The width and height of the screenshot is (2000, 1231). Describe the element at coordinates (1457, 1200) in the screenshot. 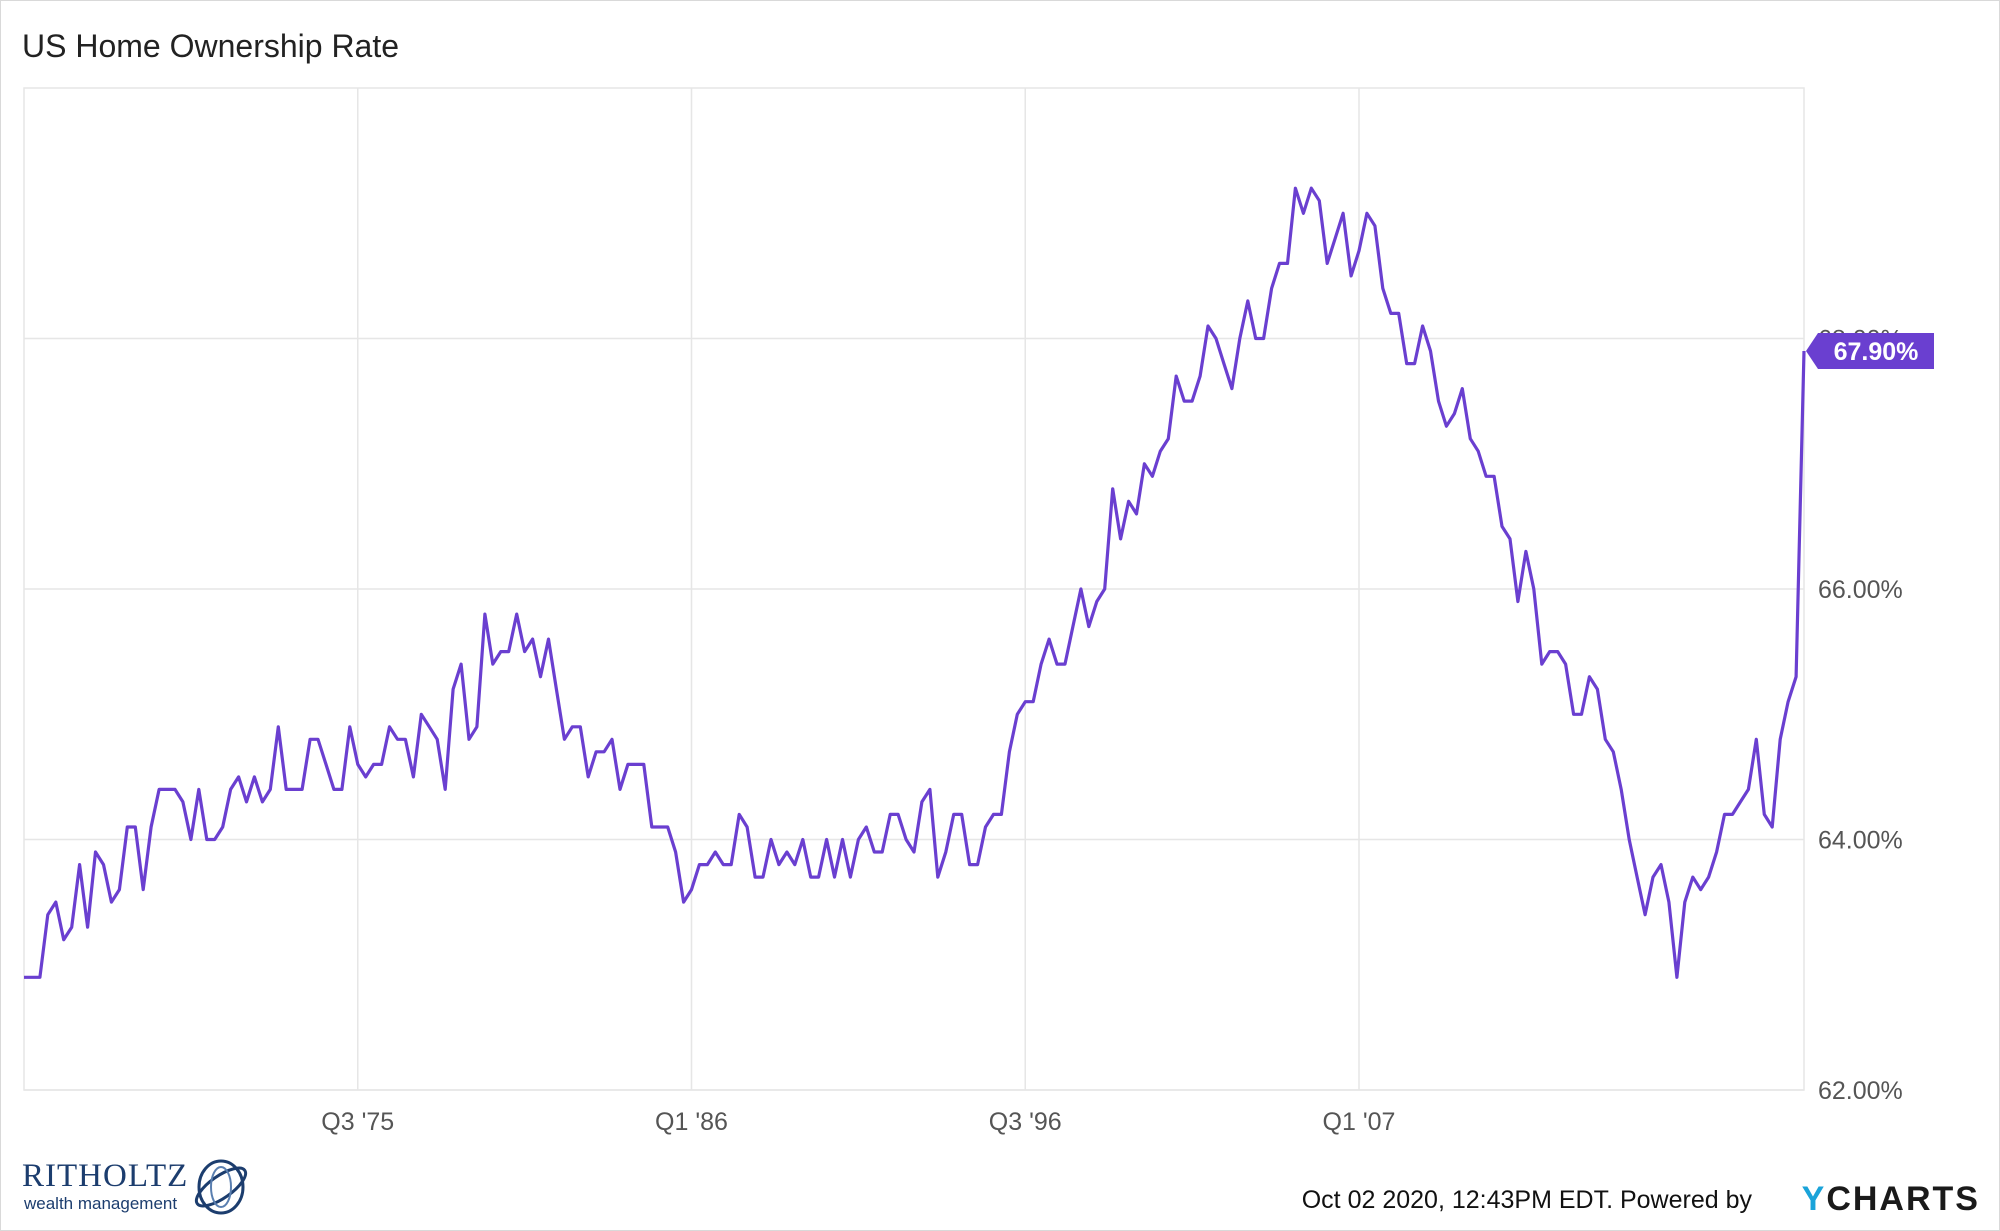

I see `timestamp-text: Oct 02 2020, 12:43PM EDT.` at that location.